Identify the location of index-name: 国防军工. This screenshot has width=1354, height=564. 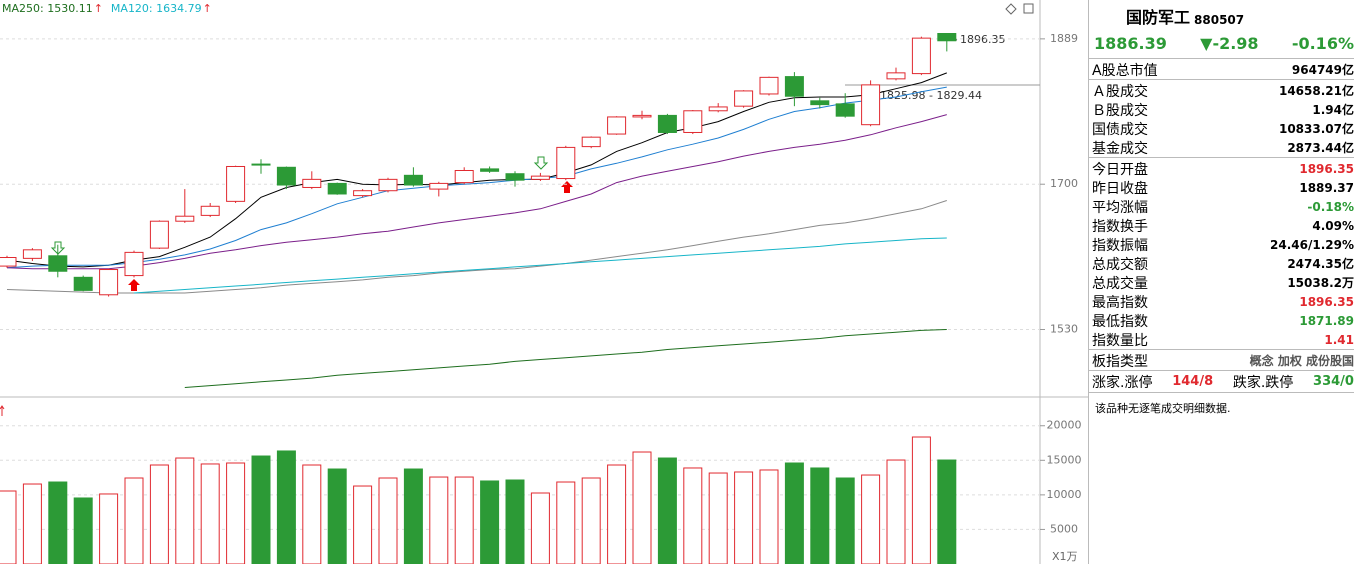
(1158, 17).